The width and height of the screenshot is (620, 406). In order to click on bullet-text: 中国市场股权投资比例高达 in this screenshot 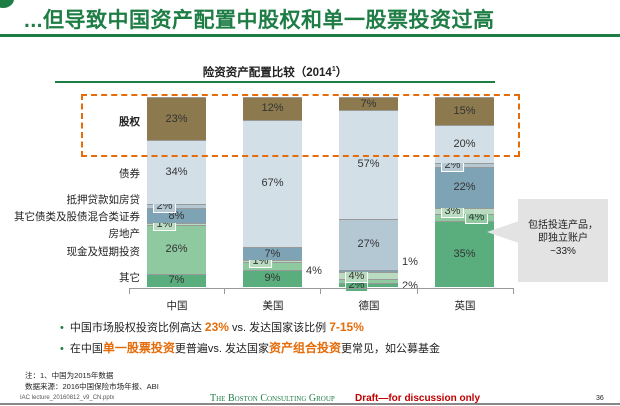, I will do `click(137, 328)`.